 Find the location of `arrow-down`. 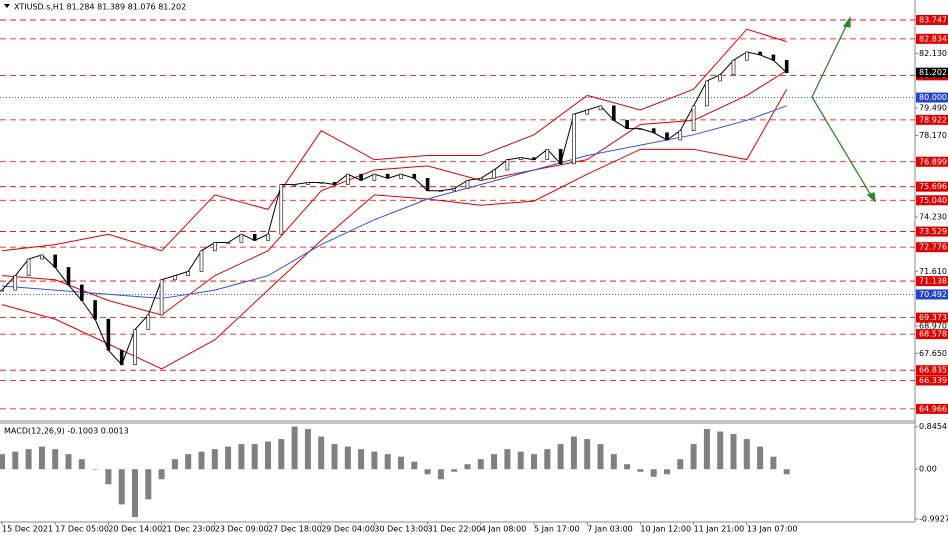

arrow-down is located at coordinates (842, 147).